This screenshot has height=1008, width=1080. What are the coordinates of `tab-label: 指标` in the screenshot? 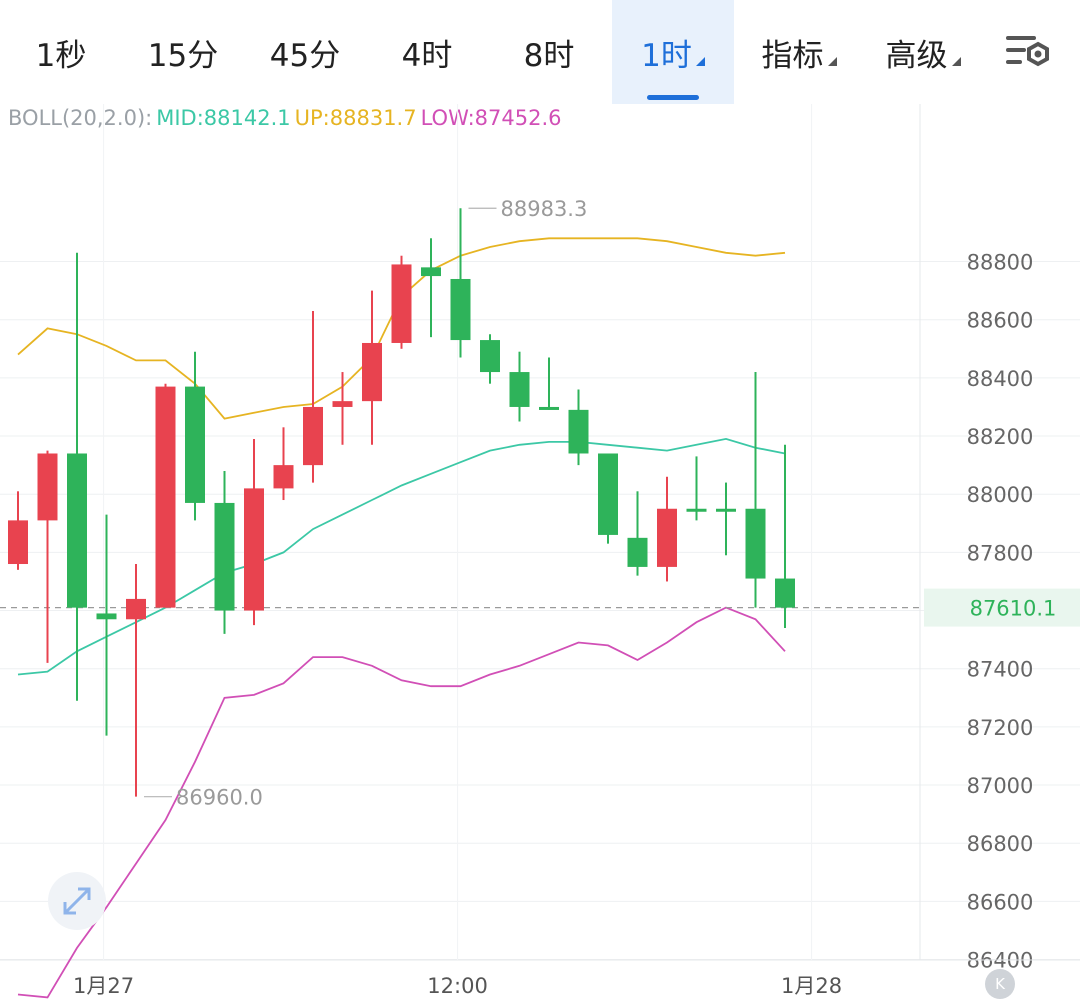 It's located at (792, 55).